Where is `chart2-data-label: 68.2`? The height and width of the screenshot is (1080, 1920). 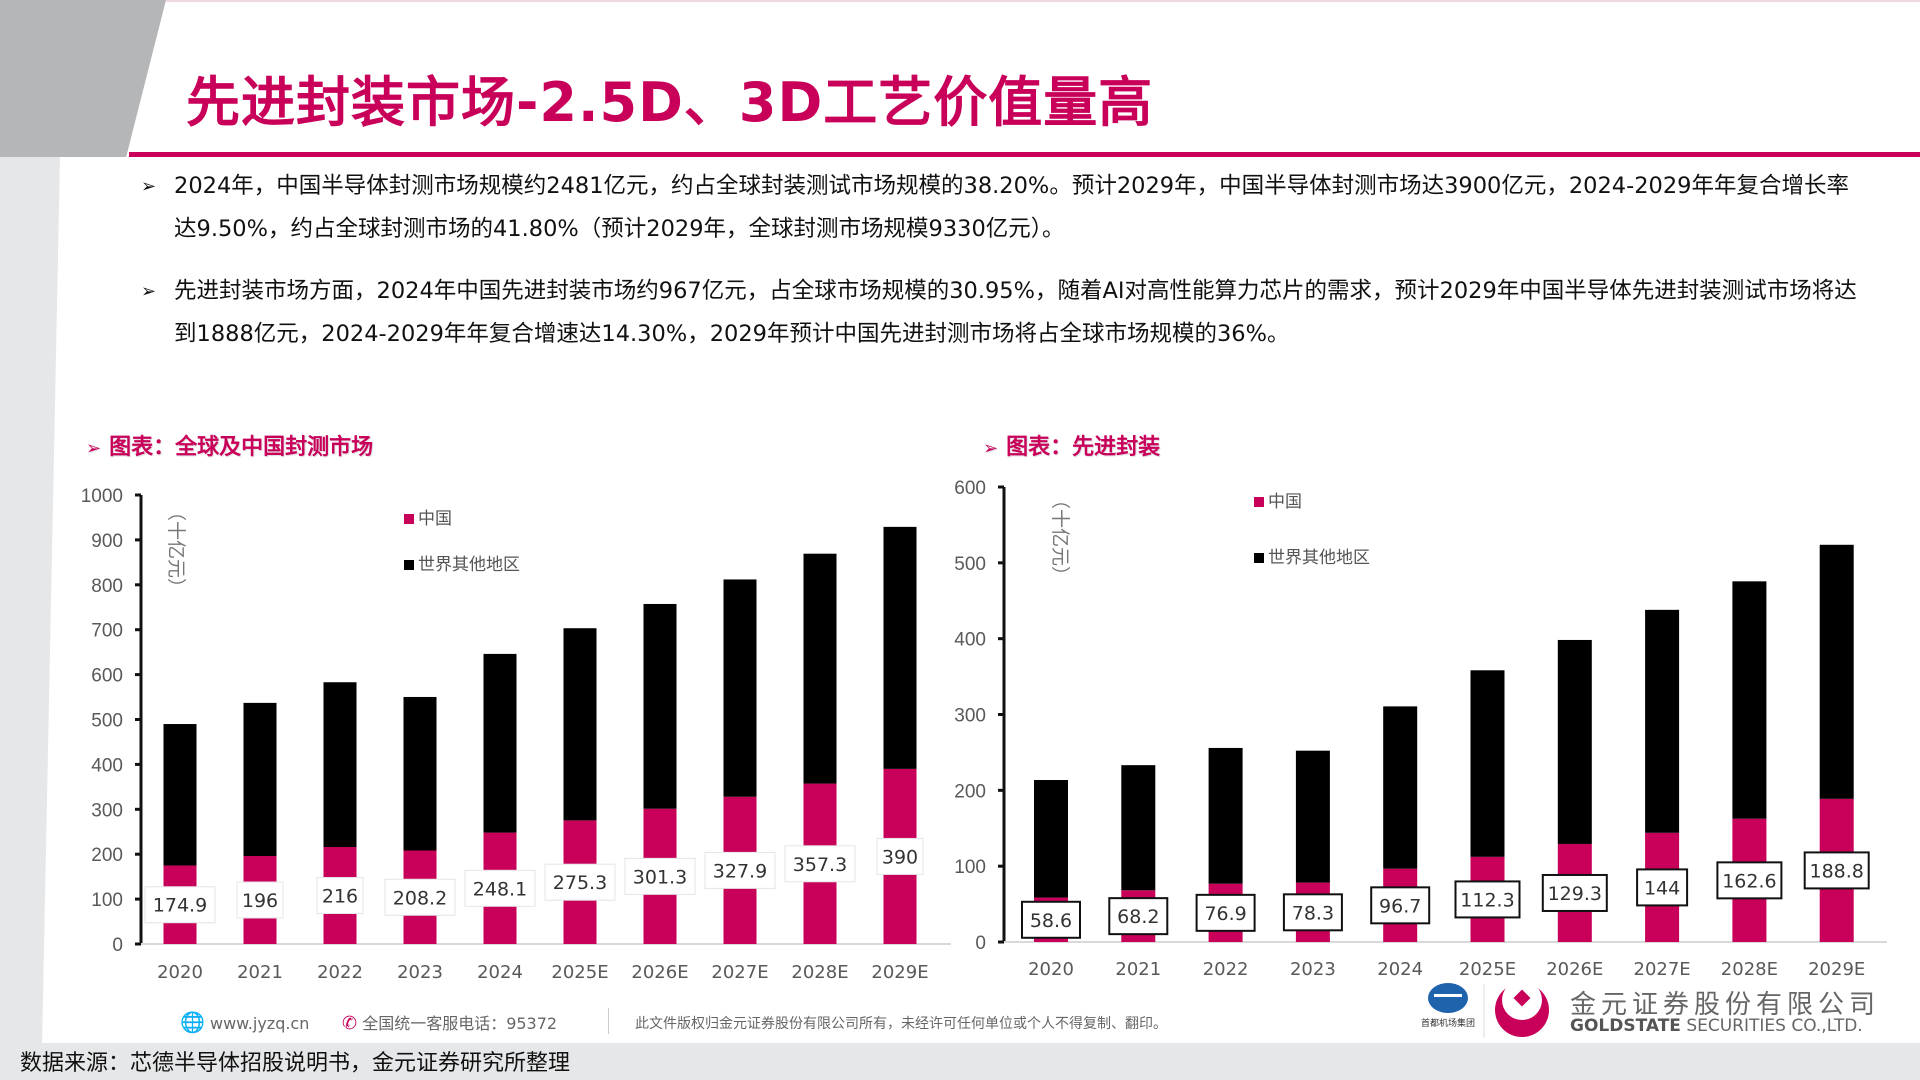
chart2-data-label: 68.2 is located at coordinates (1138, 917).